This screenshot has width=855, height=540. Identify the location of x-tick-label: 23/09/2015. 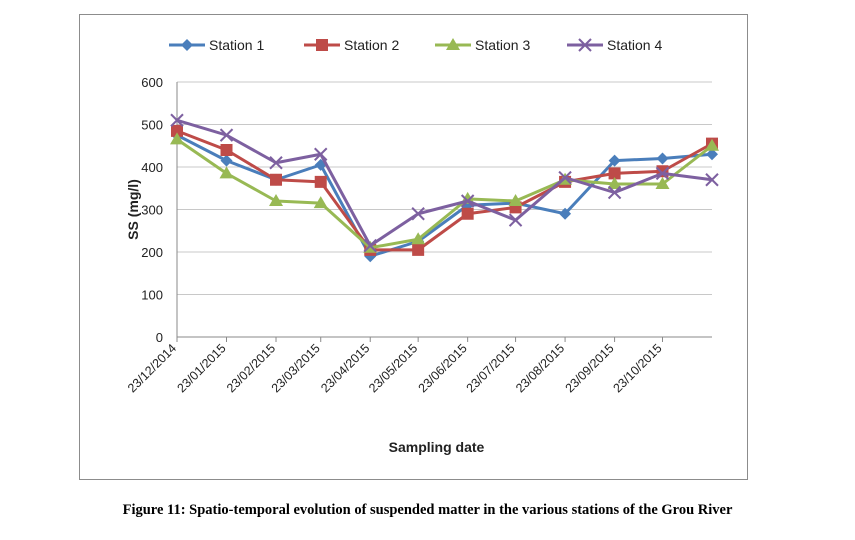
(590, 368).